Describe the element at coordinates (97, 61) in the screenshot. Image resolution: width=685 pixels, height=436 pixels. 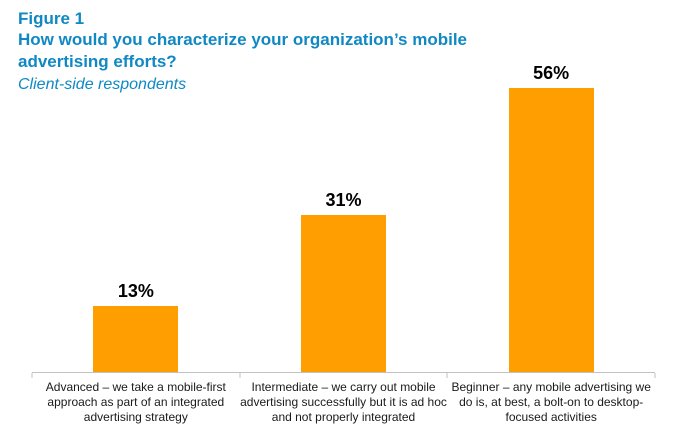
I see `chart-title-line-2: advertising efforts?` at that location.